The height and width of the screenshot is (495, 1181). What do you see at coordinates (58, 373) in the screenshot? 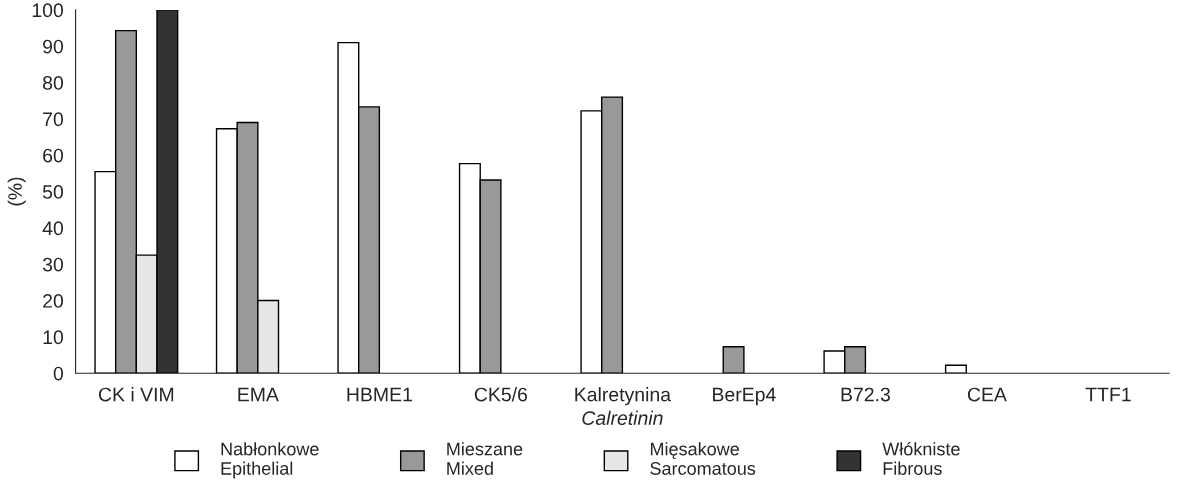
I see `y-tick-label: 0` at bounding box center [58, 373].